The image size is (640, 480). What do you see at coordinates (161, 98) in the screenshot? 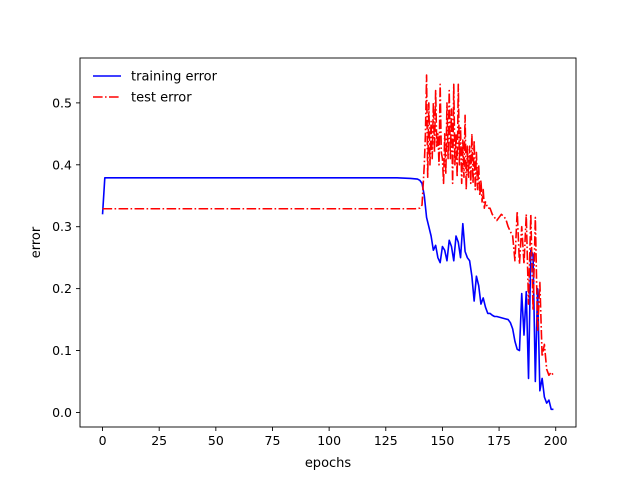
I see `legend-label: test error` at bounding box center [161, 98].